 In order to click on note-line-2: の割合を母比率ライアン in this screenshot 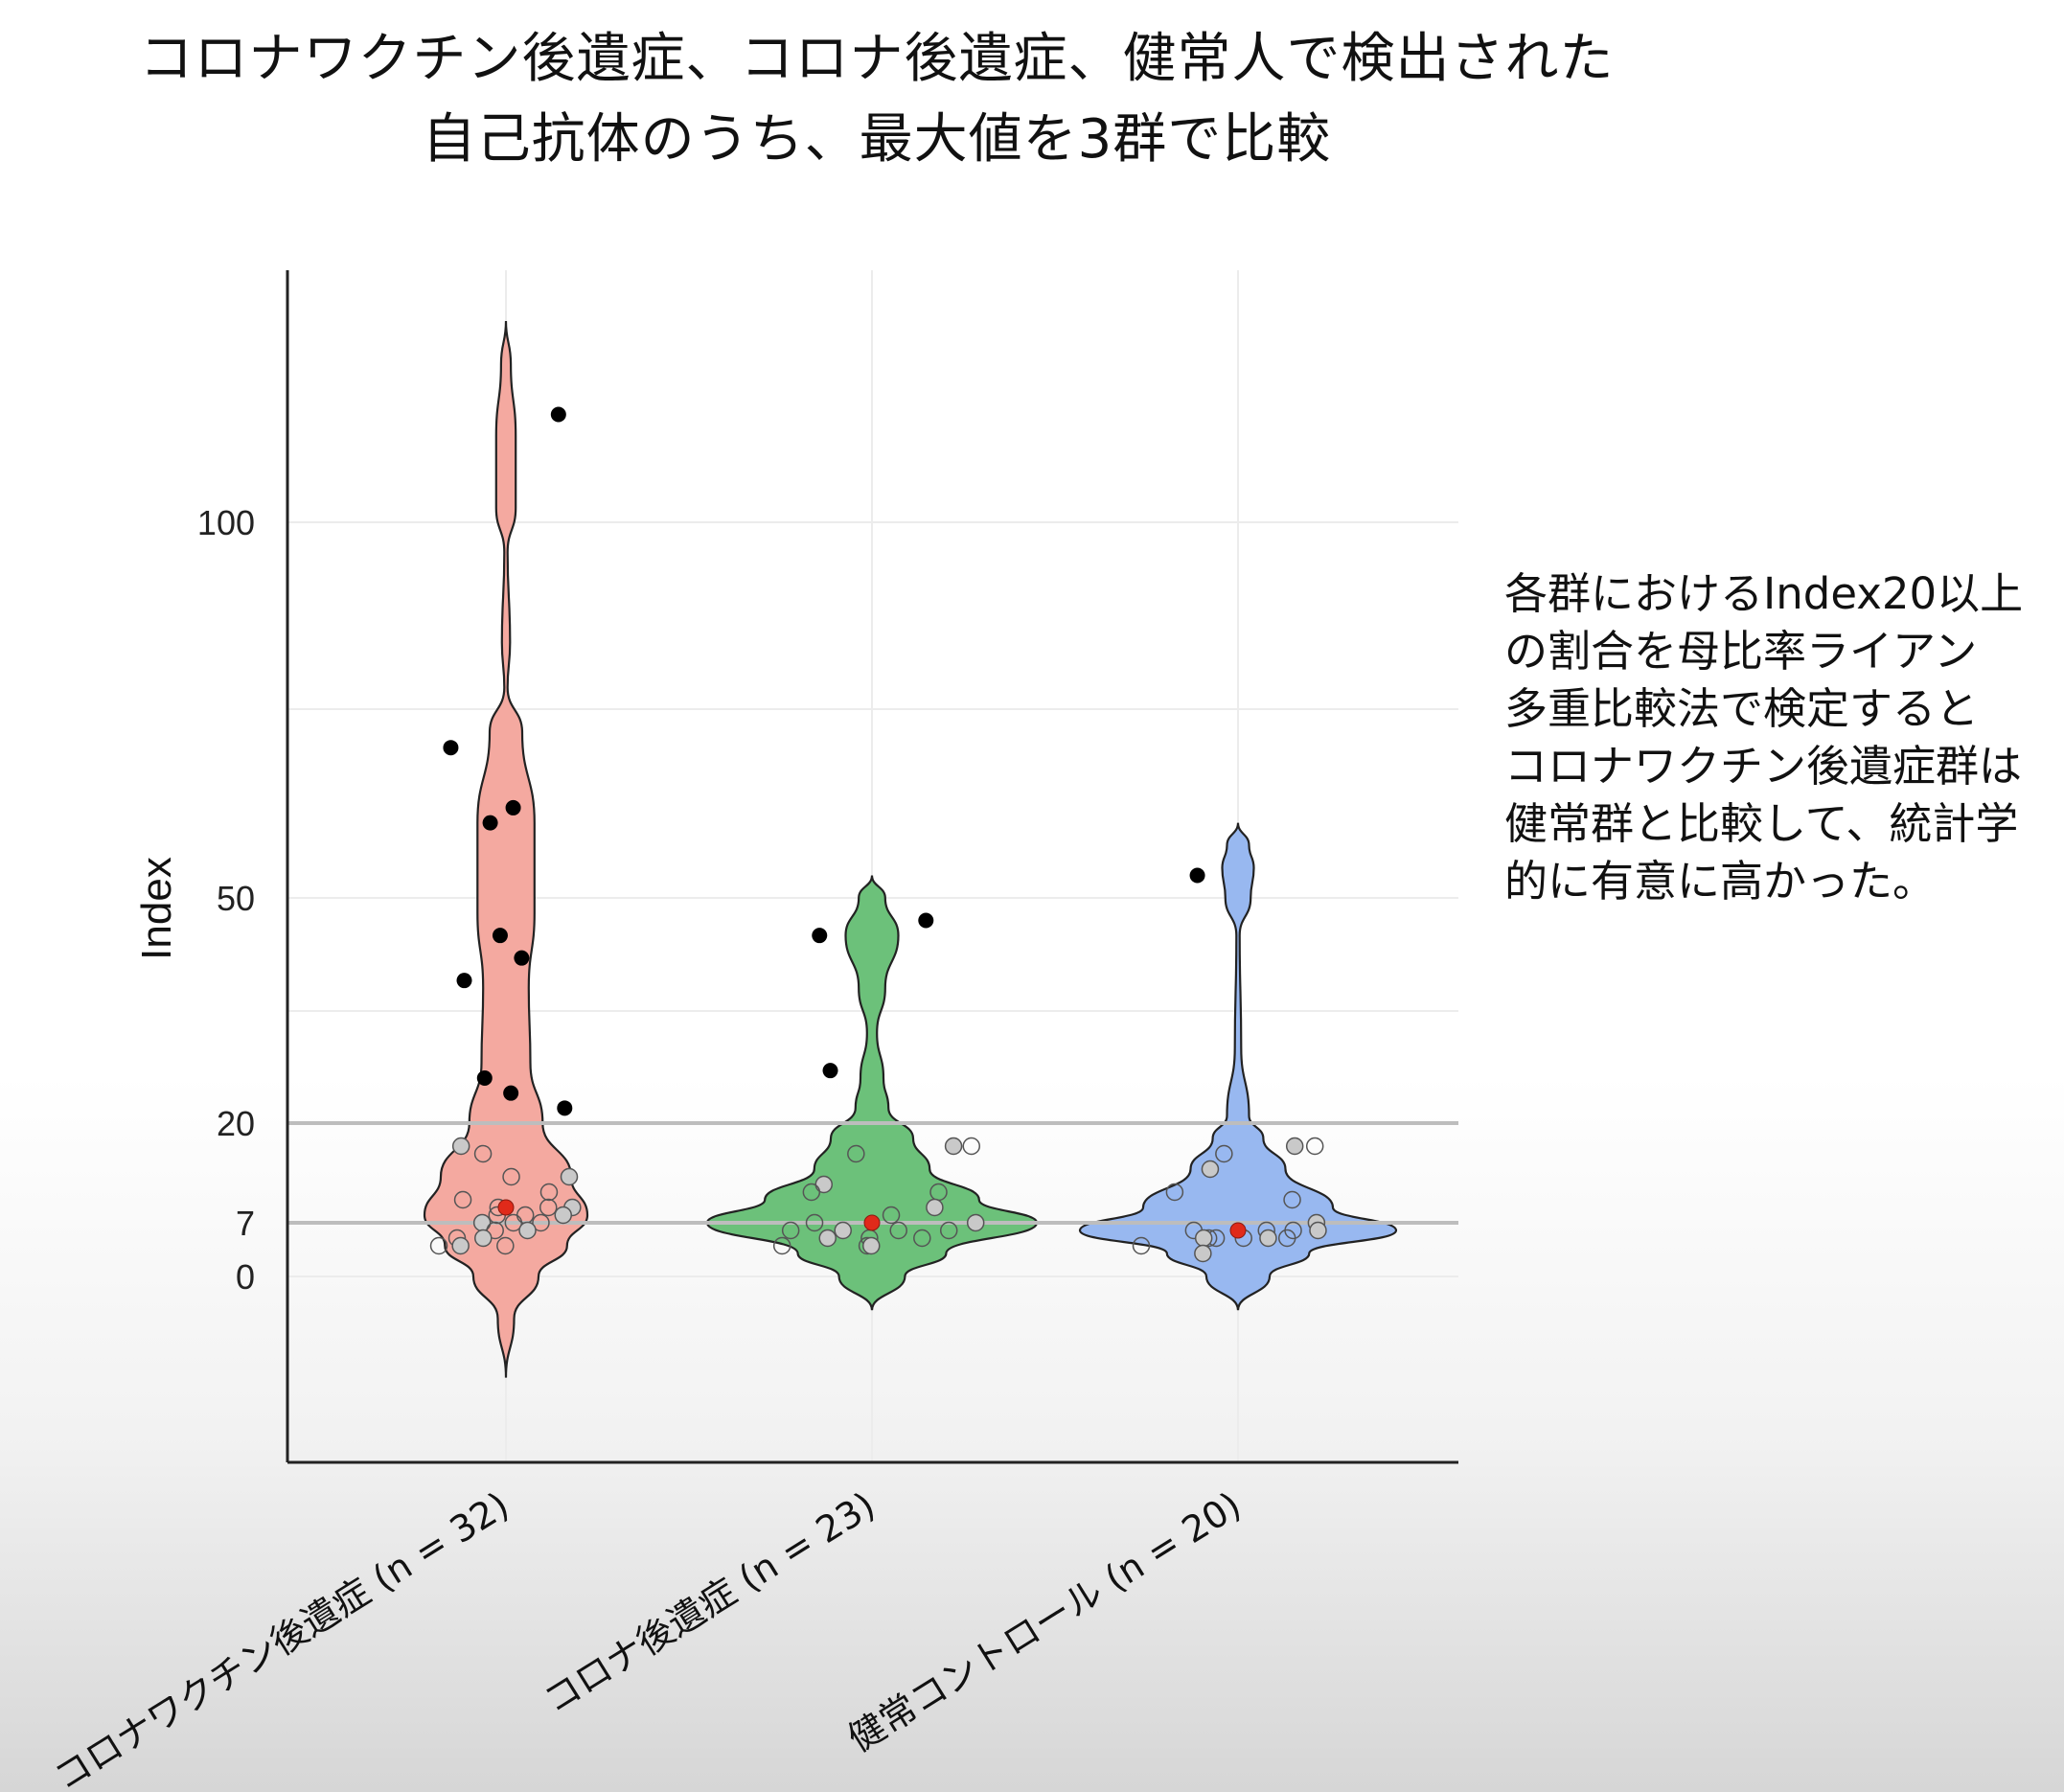, I will do `click(1741, 651)`.